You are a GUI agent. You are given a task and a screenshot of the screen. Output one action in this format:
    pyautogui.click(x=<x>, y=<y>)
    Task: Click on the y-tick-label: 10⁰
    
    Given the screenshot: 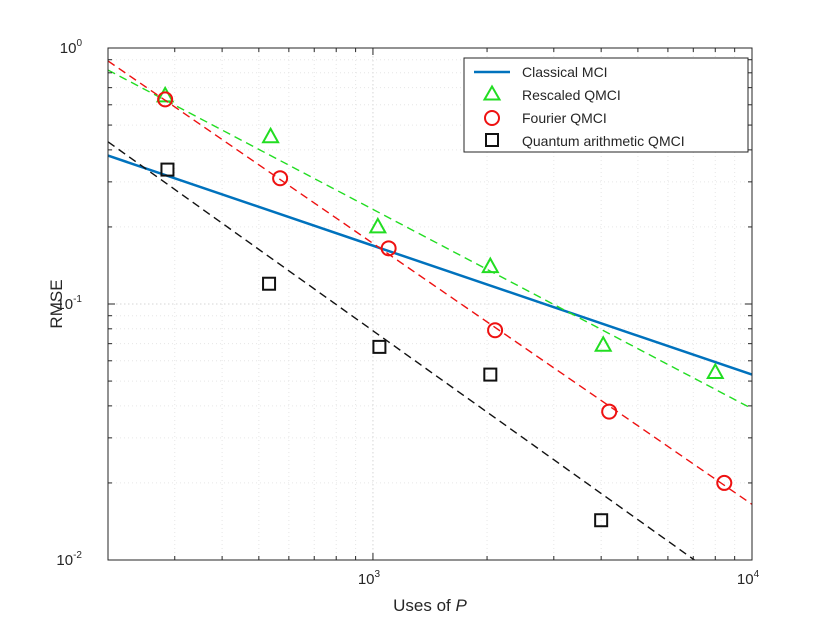 What is the action you would take?
    pyautogui.click(x=71, y=47)
    